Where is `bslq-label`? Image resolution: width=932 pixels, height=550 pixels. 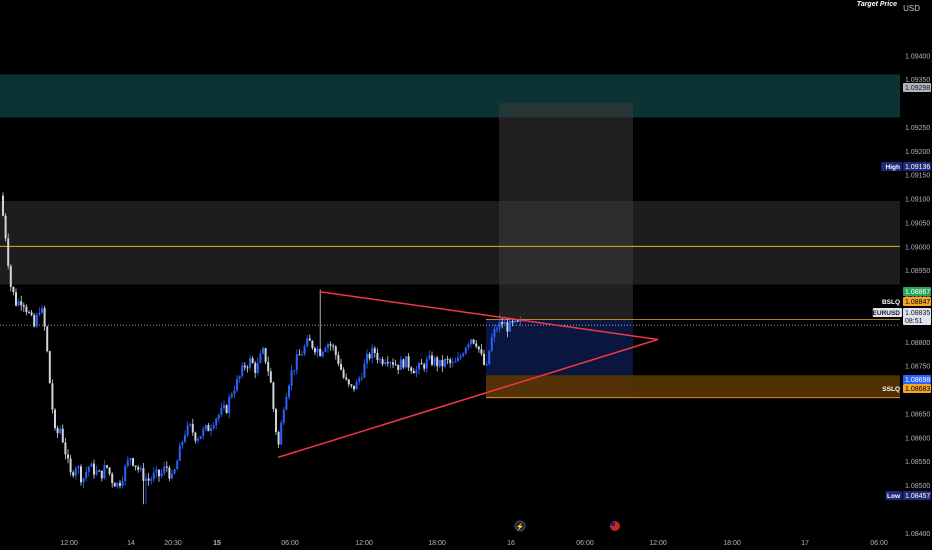 bslq-label is located at coordinates (917, 301).